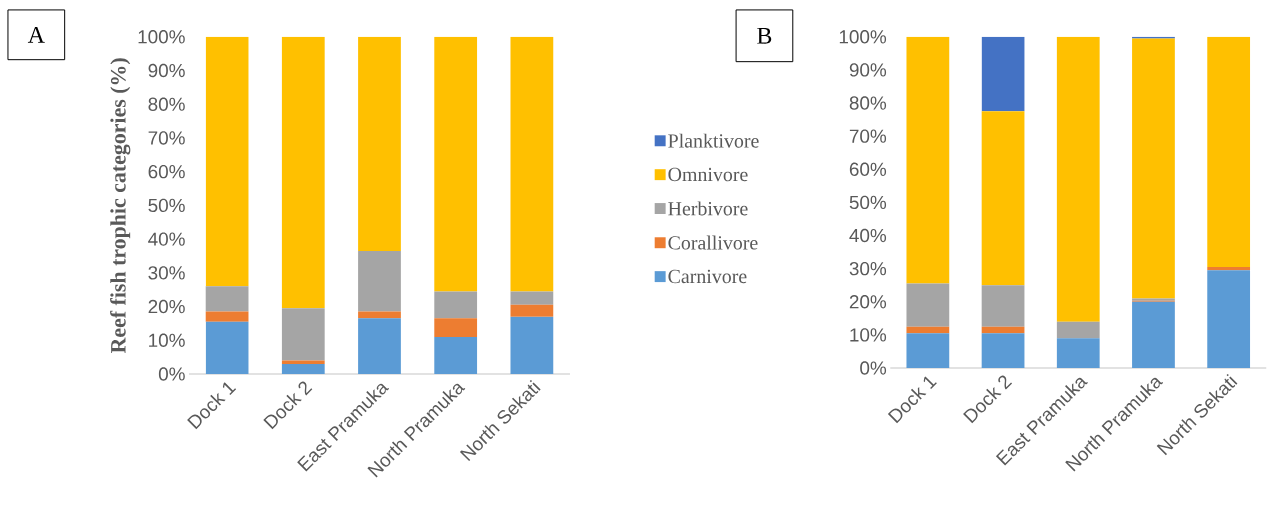  Describe the element at coordinates (713, 140) in the screenshot. I see `legend-label: Planktivore` at that location.